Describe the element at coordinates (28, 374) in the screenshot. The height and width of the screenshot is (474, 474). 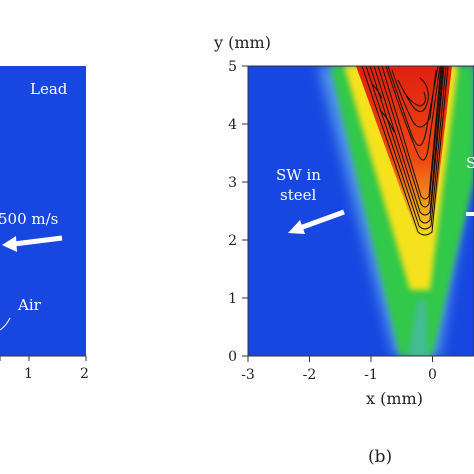
I see `left-x-tick-1: 1` at that location.